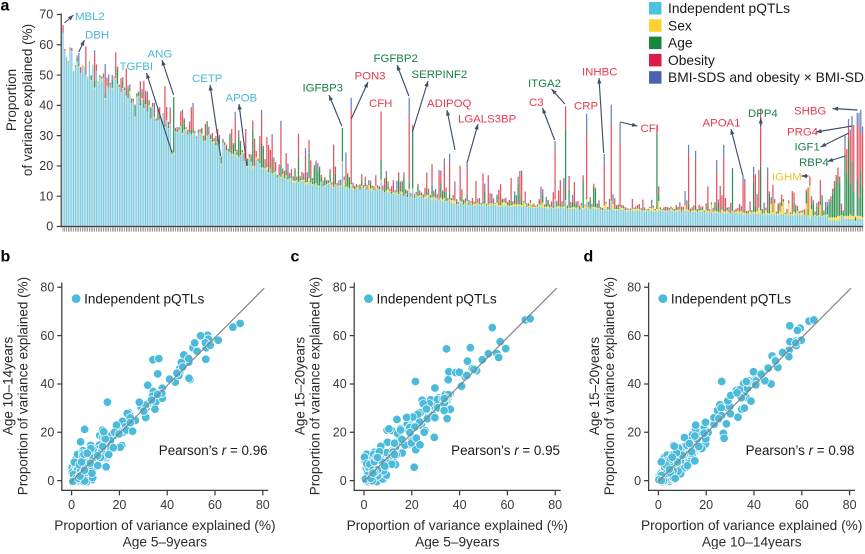  Describe the element at coordinates (46, 196) in the screenshot. I see `svg-text: 10` at that location.